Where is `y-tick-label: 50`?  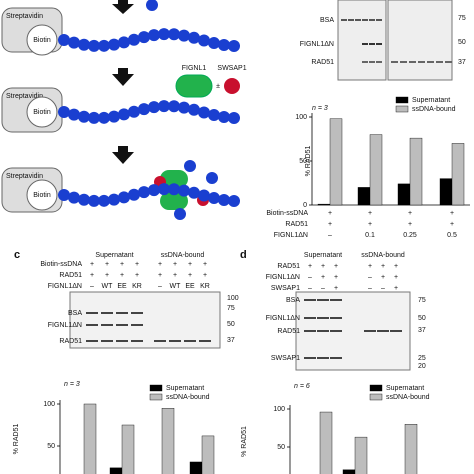
y-tick-label: 50 is located at coordinates (51, 446).